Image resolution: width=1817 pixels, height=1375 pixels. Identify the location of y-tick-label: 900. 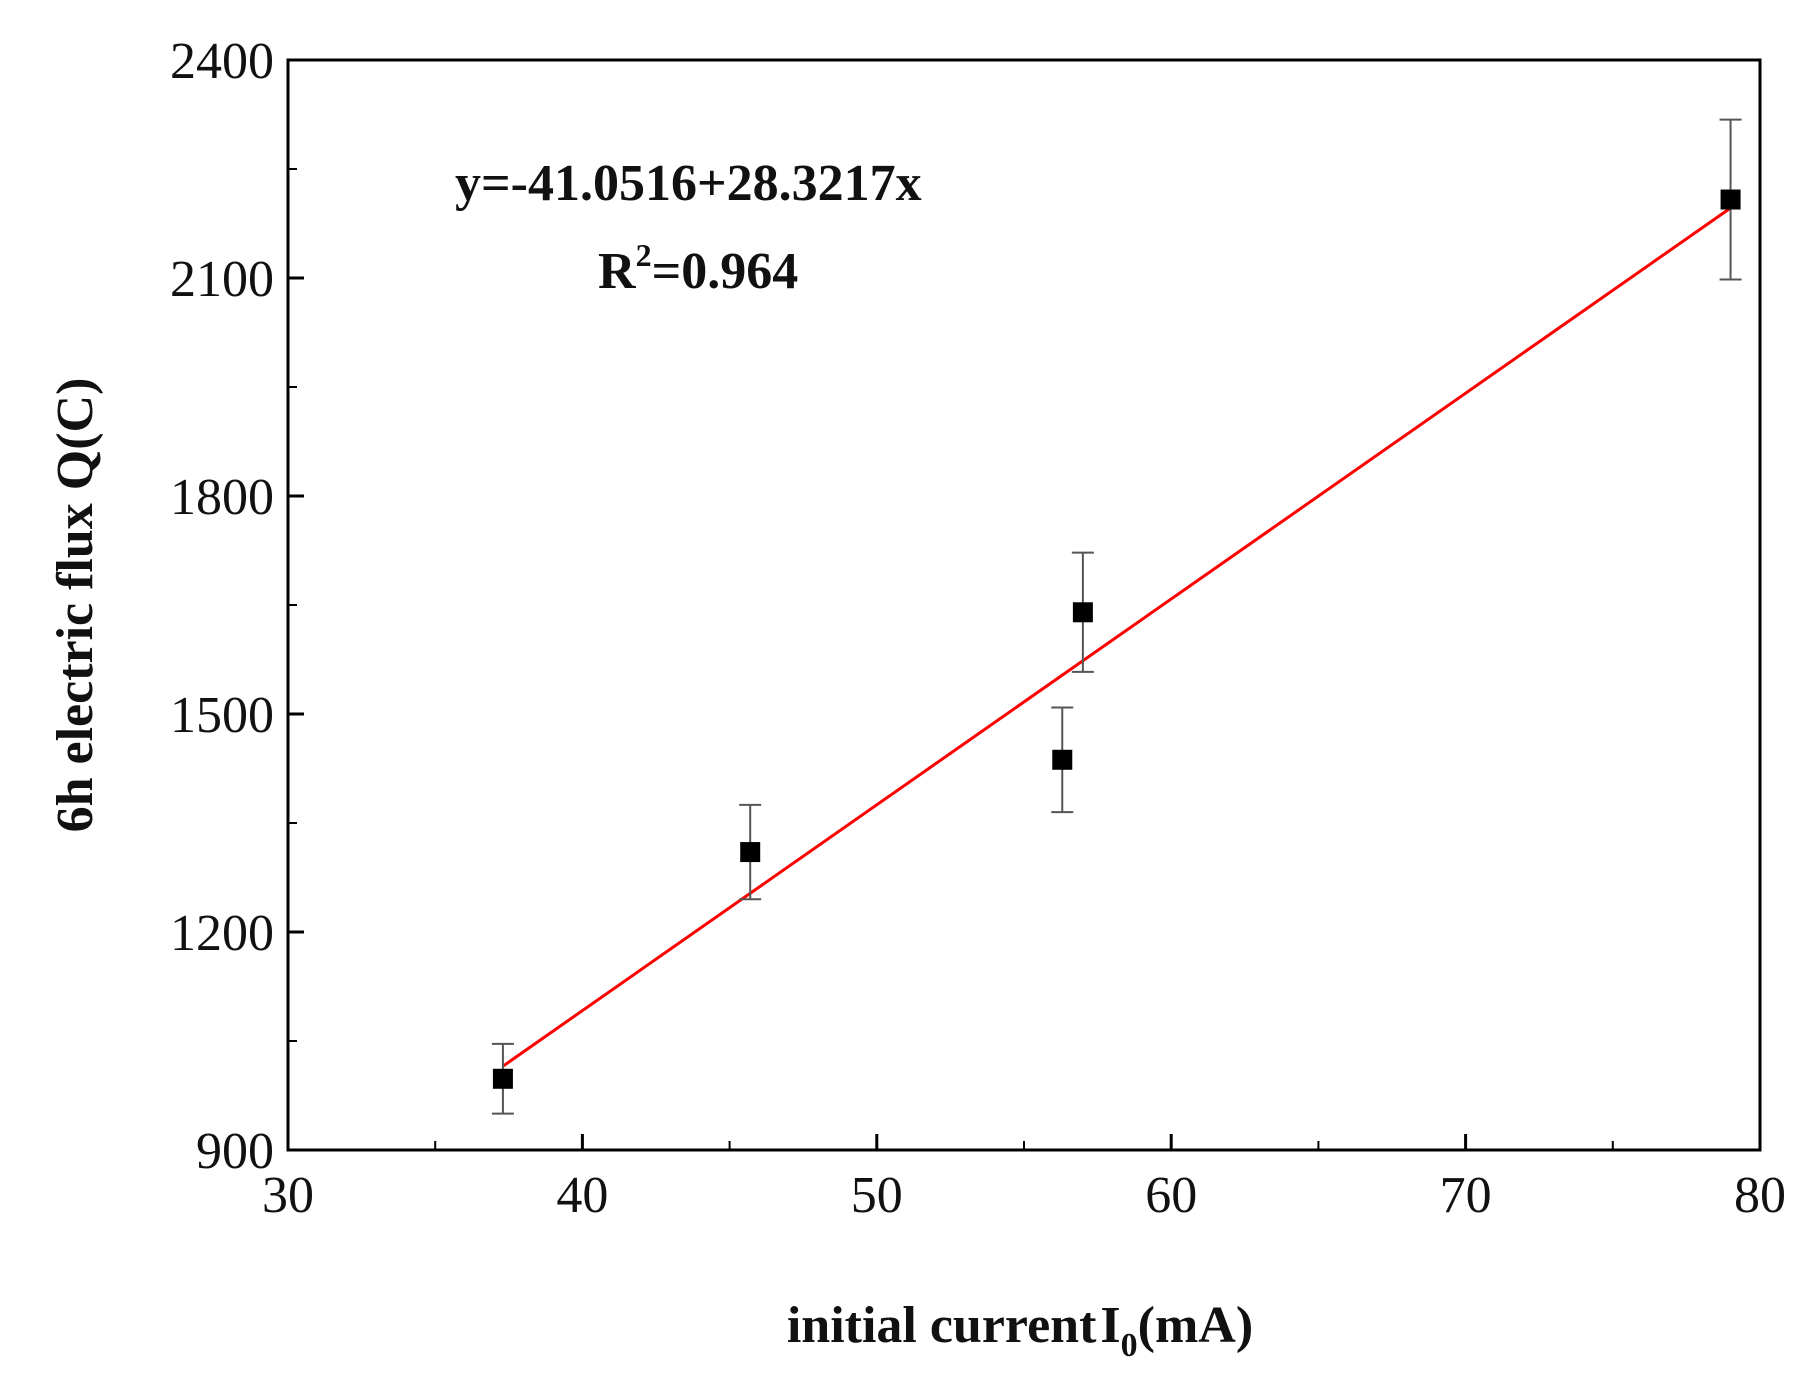
(235, 1151).